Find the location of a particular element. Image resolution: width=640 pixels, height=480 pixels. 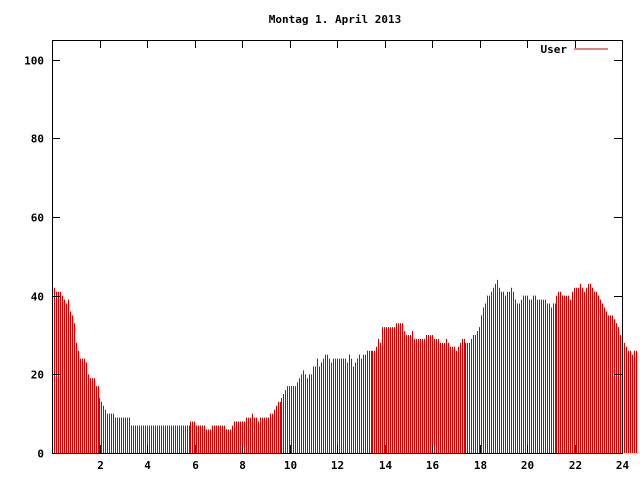

x-tick-label: 10 is located at coordinates (290, 465).